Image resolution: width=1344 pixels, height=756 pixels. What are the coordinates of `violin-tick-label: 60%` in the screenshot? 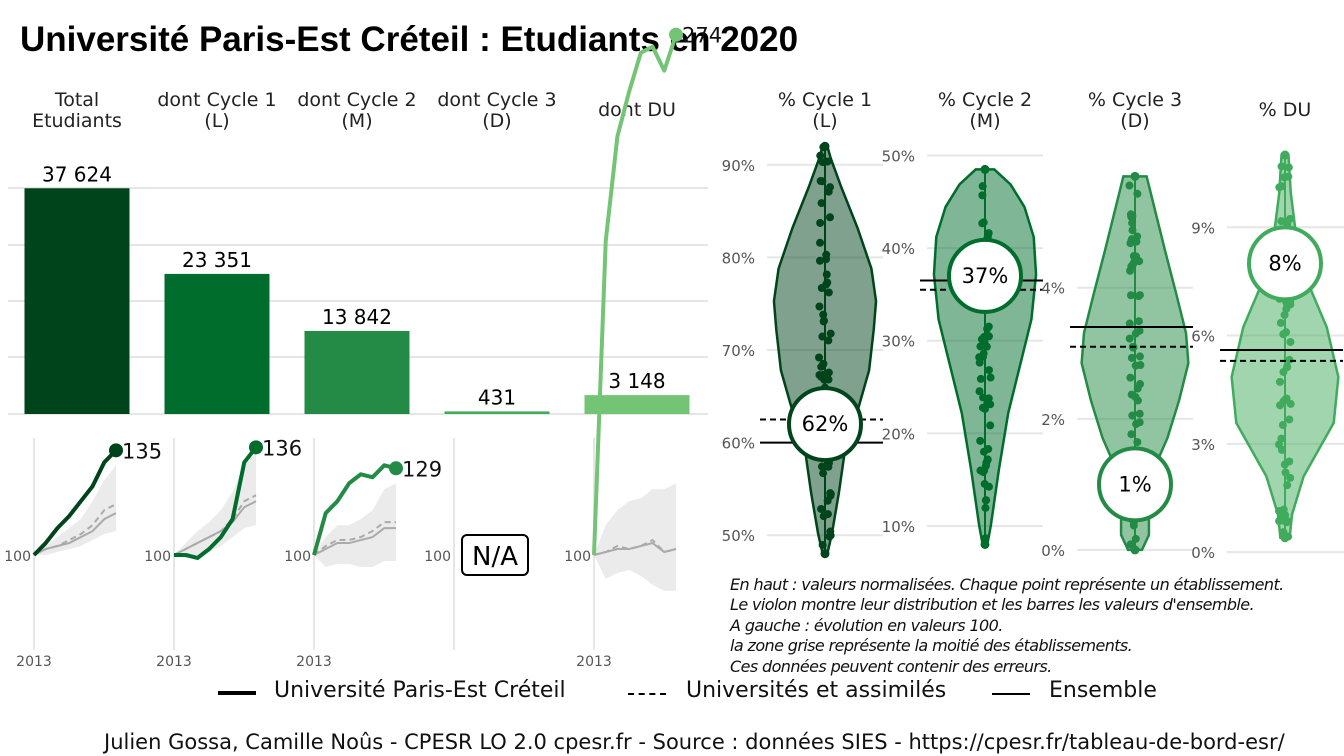 It's located at (738, 444).